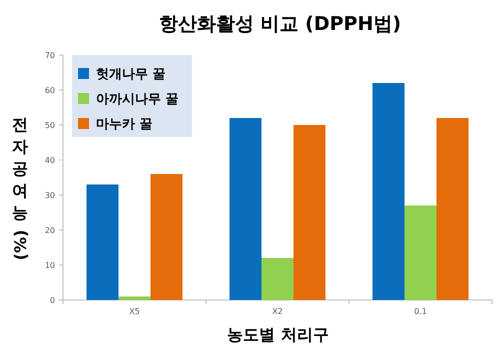  What do you see at coordinates (277, 311) in the screenshot?
I see `x-tick-label: X2` at bounding box center [277, 311].